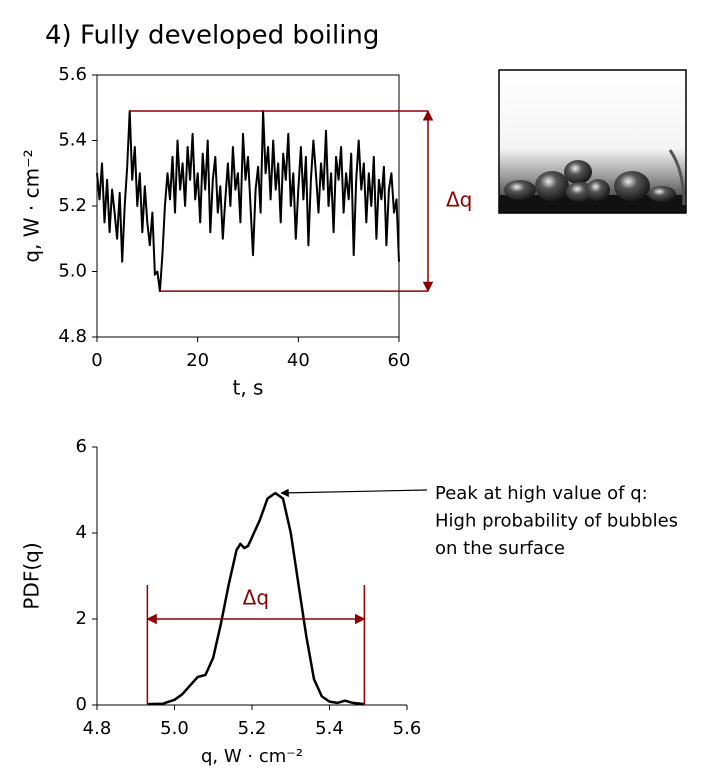 This screenshot has height=780, width=719. What do you see at coordinates (32, 575) in the screenshot?
I see `y-axis-label: PDF(q)` at bounding box center [32, 575].